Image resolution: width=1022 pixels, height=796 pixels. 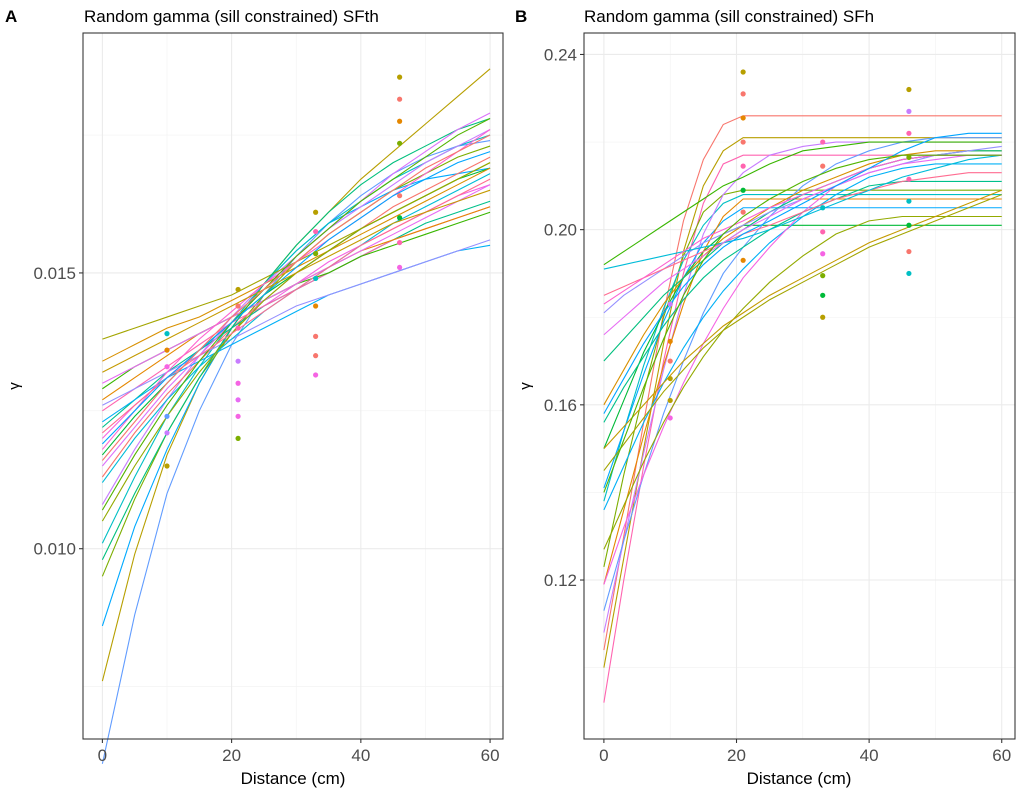 What do you see at coordinates (11, 16) in the screenshot?
I see `panel-a-tag: A` at bounding box center [11, 16].